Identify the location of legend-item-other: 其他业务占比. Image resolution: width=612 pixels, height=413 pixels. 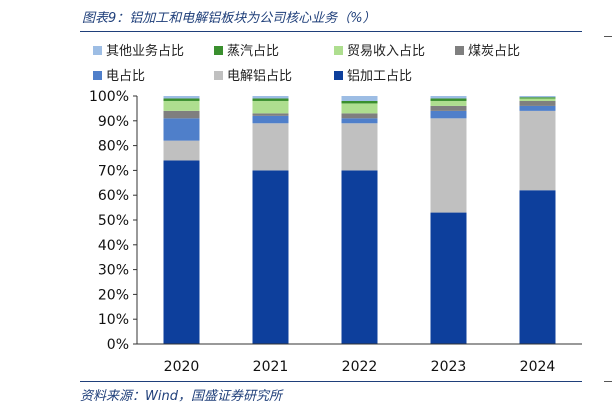
(138, 49).